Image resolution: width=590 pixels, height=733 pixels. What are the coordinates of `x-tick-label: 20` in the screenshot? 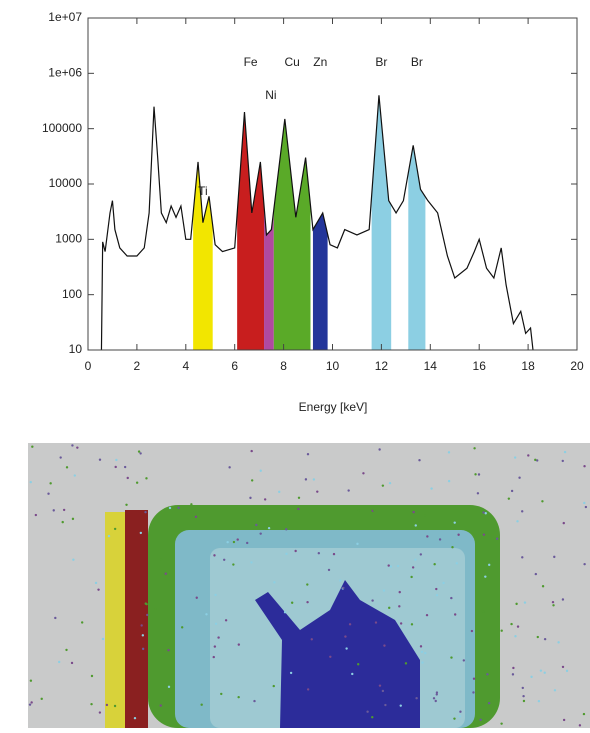 It's located at (577, 366).